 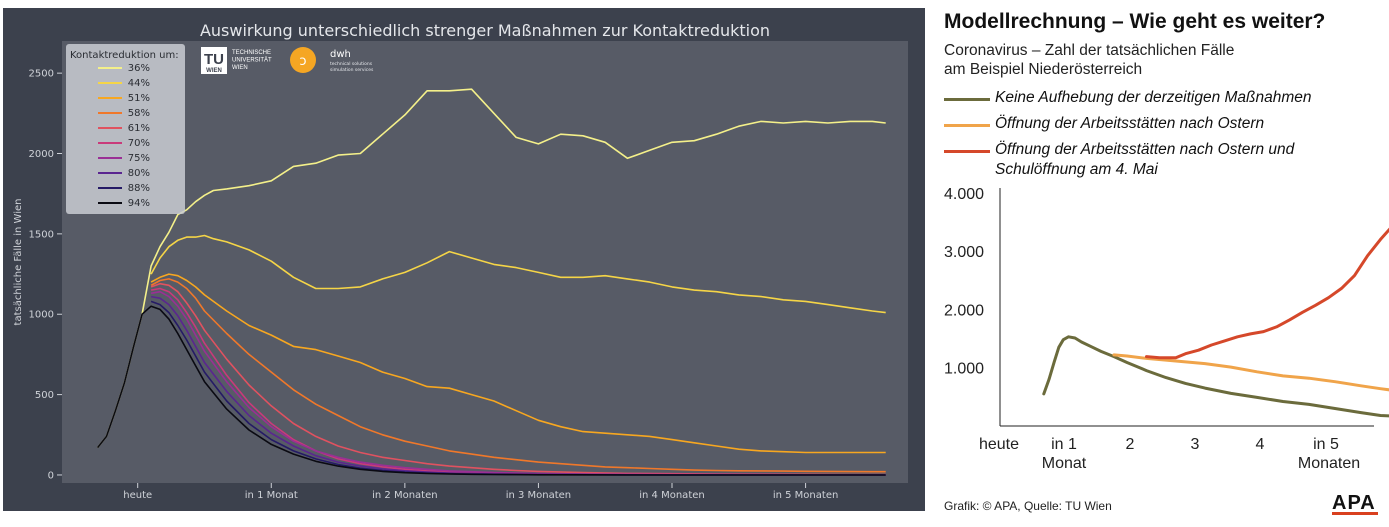 I want to click on series-line-keine-aufhebung-der-derzeitigen-ma-nahmen, so click(x=1216, y=376).